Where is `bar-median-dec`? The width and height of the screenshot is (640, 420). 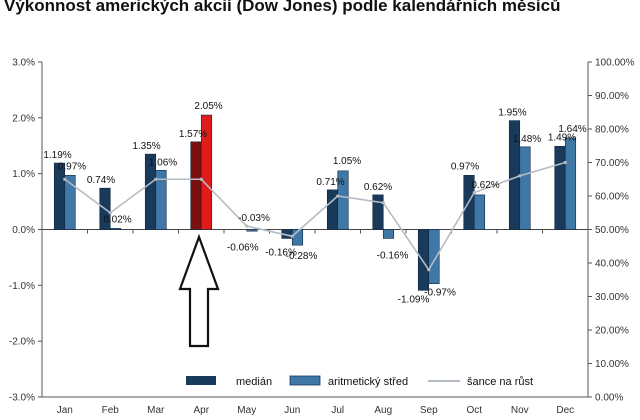
bar-median-dec is located at coordinates (560, 188).